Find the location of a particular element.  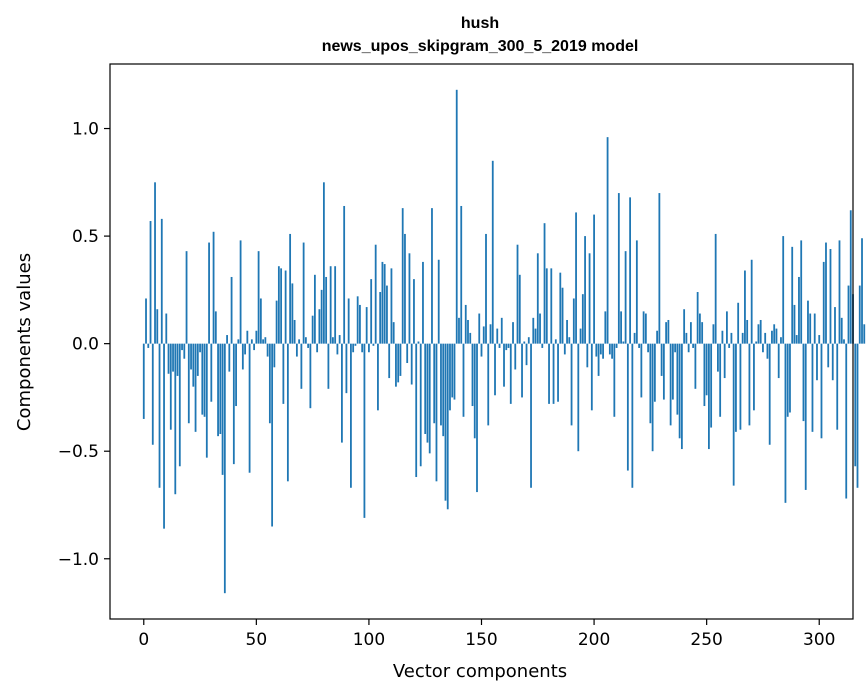

chart-title: hush is located at coordinates (480, 23).